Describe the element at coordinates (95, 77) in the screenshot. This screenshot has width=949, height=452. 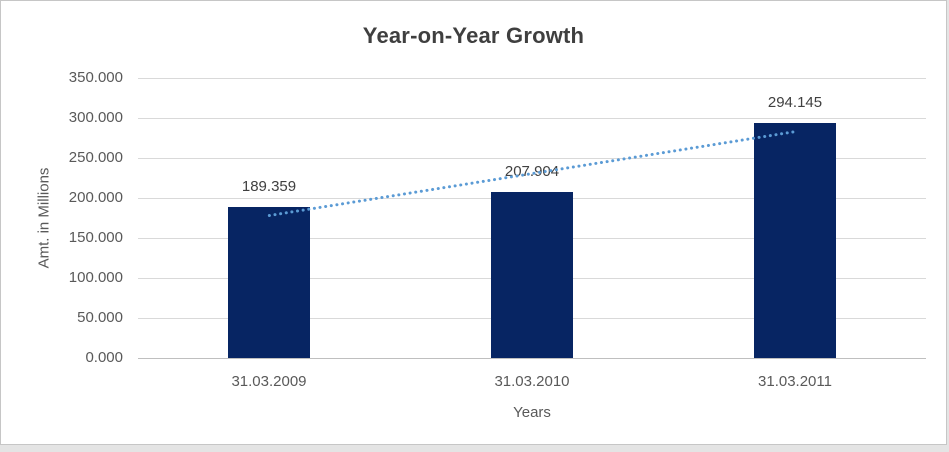
I see `y-tick-label: 350.000` at that location.